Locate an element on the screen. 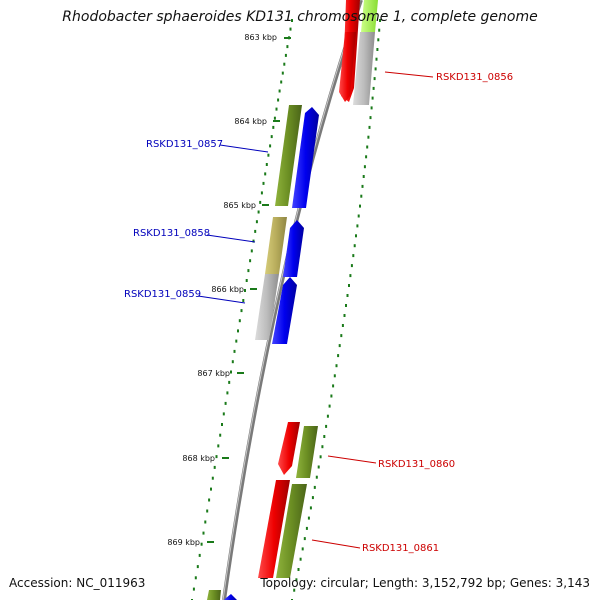 This screenshot has height=600, width=600. tick-864: 864 kbp is located at coordinates (257, 121).